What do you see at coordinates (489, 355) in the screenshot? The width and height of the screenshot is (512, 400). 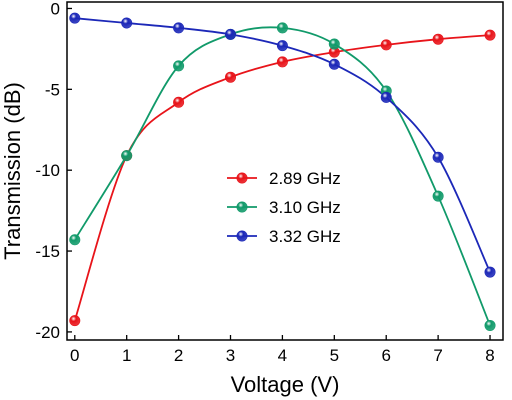 I see `x-tick-label: 8` at bounding box center [489, 355].